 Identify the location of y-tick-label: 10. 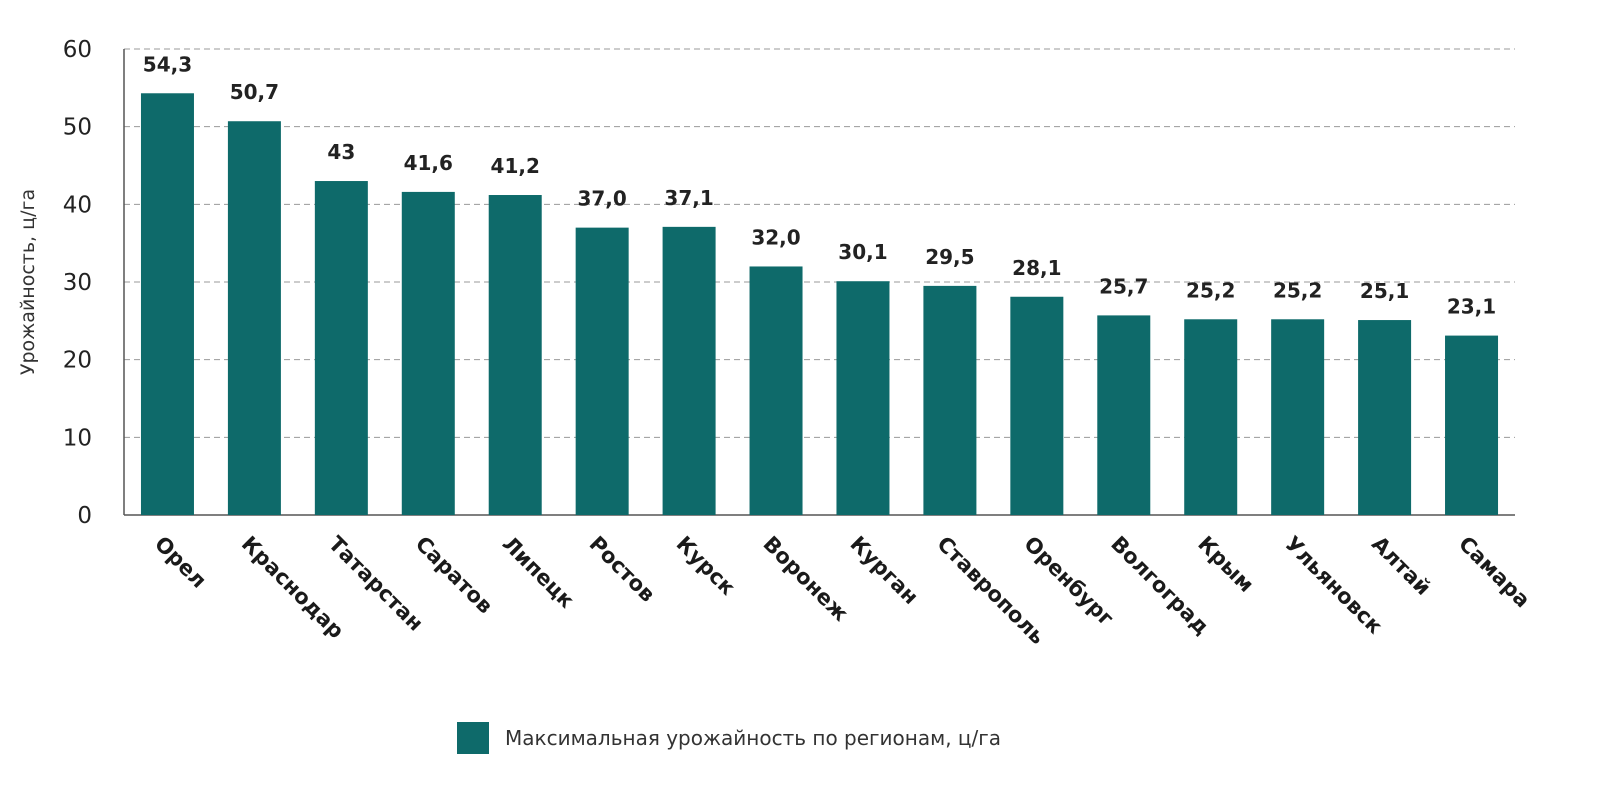
(77, 438).